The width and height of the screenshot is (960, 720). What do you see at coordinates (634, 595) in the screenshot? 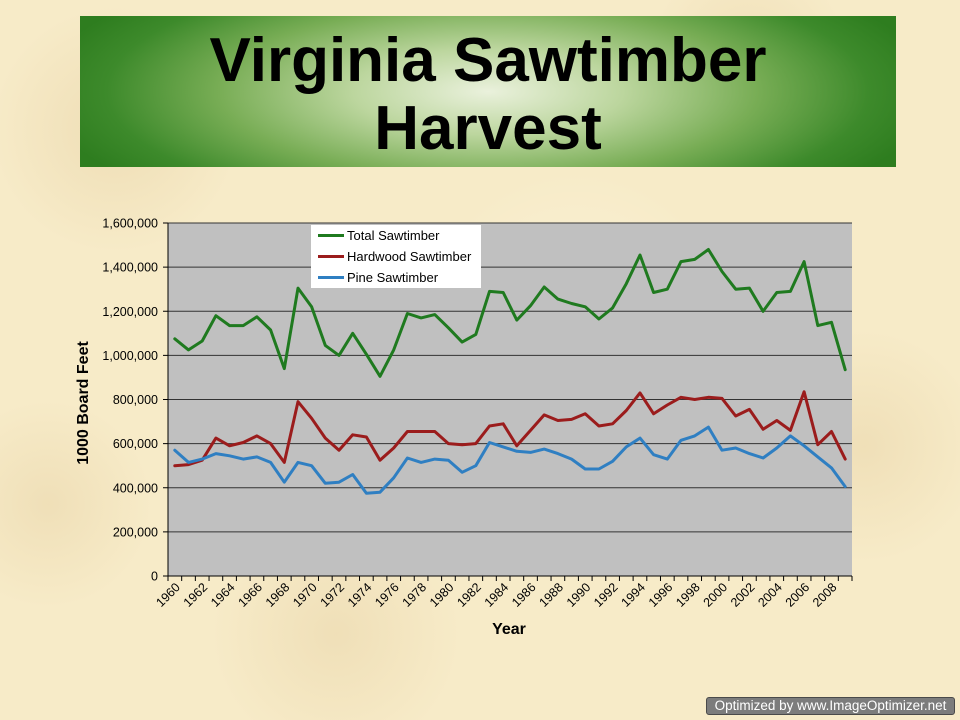
I see `x-tick-label: 1994` at bounding box center [634, 595].